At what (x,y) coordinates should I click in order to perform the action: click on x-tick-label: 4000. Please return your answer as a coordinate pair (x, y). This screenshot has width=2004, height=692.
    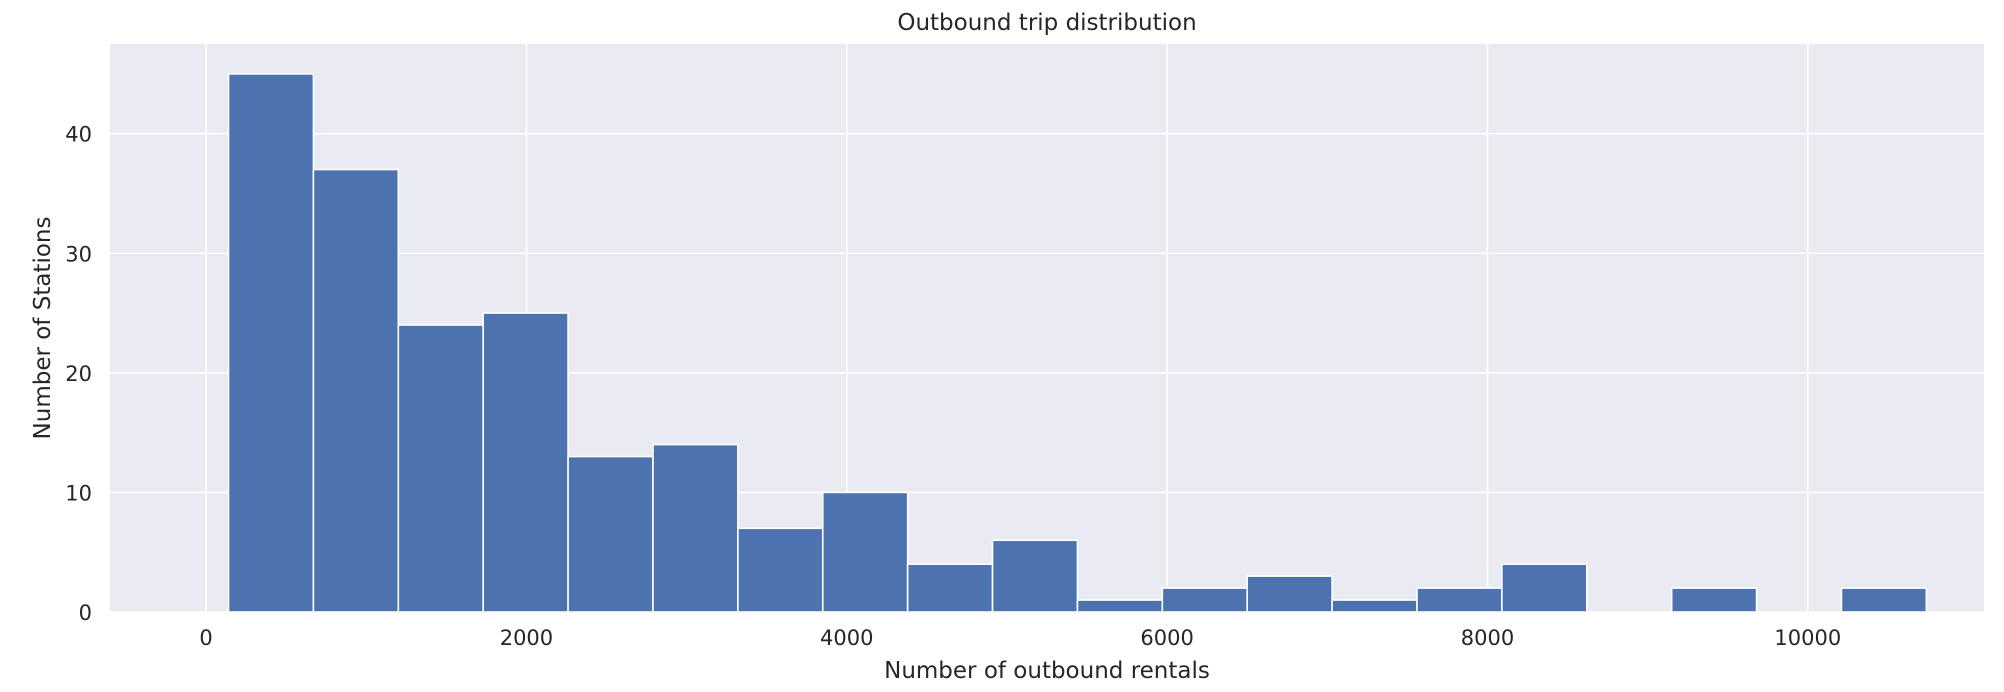
    Looking at the image, I should click on (846, 638).